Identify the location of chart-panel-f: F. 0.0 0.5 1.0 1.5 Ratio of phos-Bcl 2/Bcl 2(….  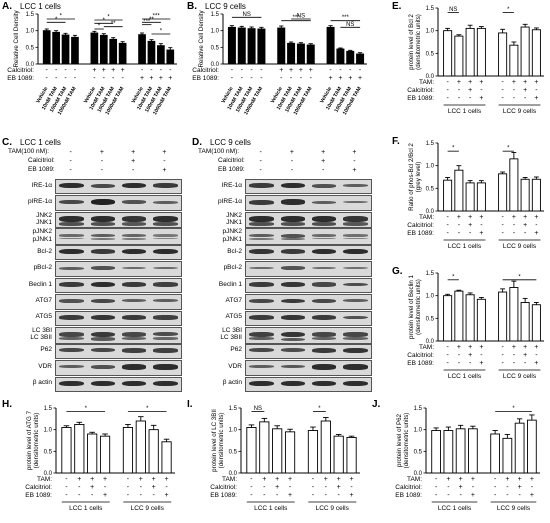
(470, 199).